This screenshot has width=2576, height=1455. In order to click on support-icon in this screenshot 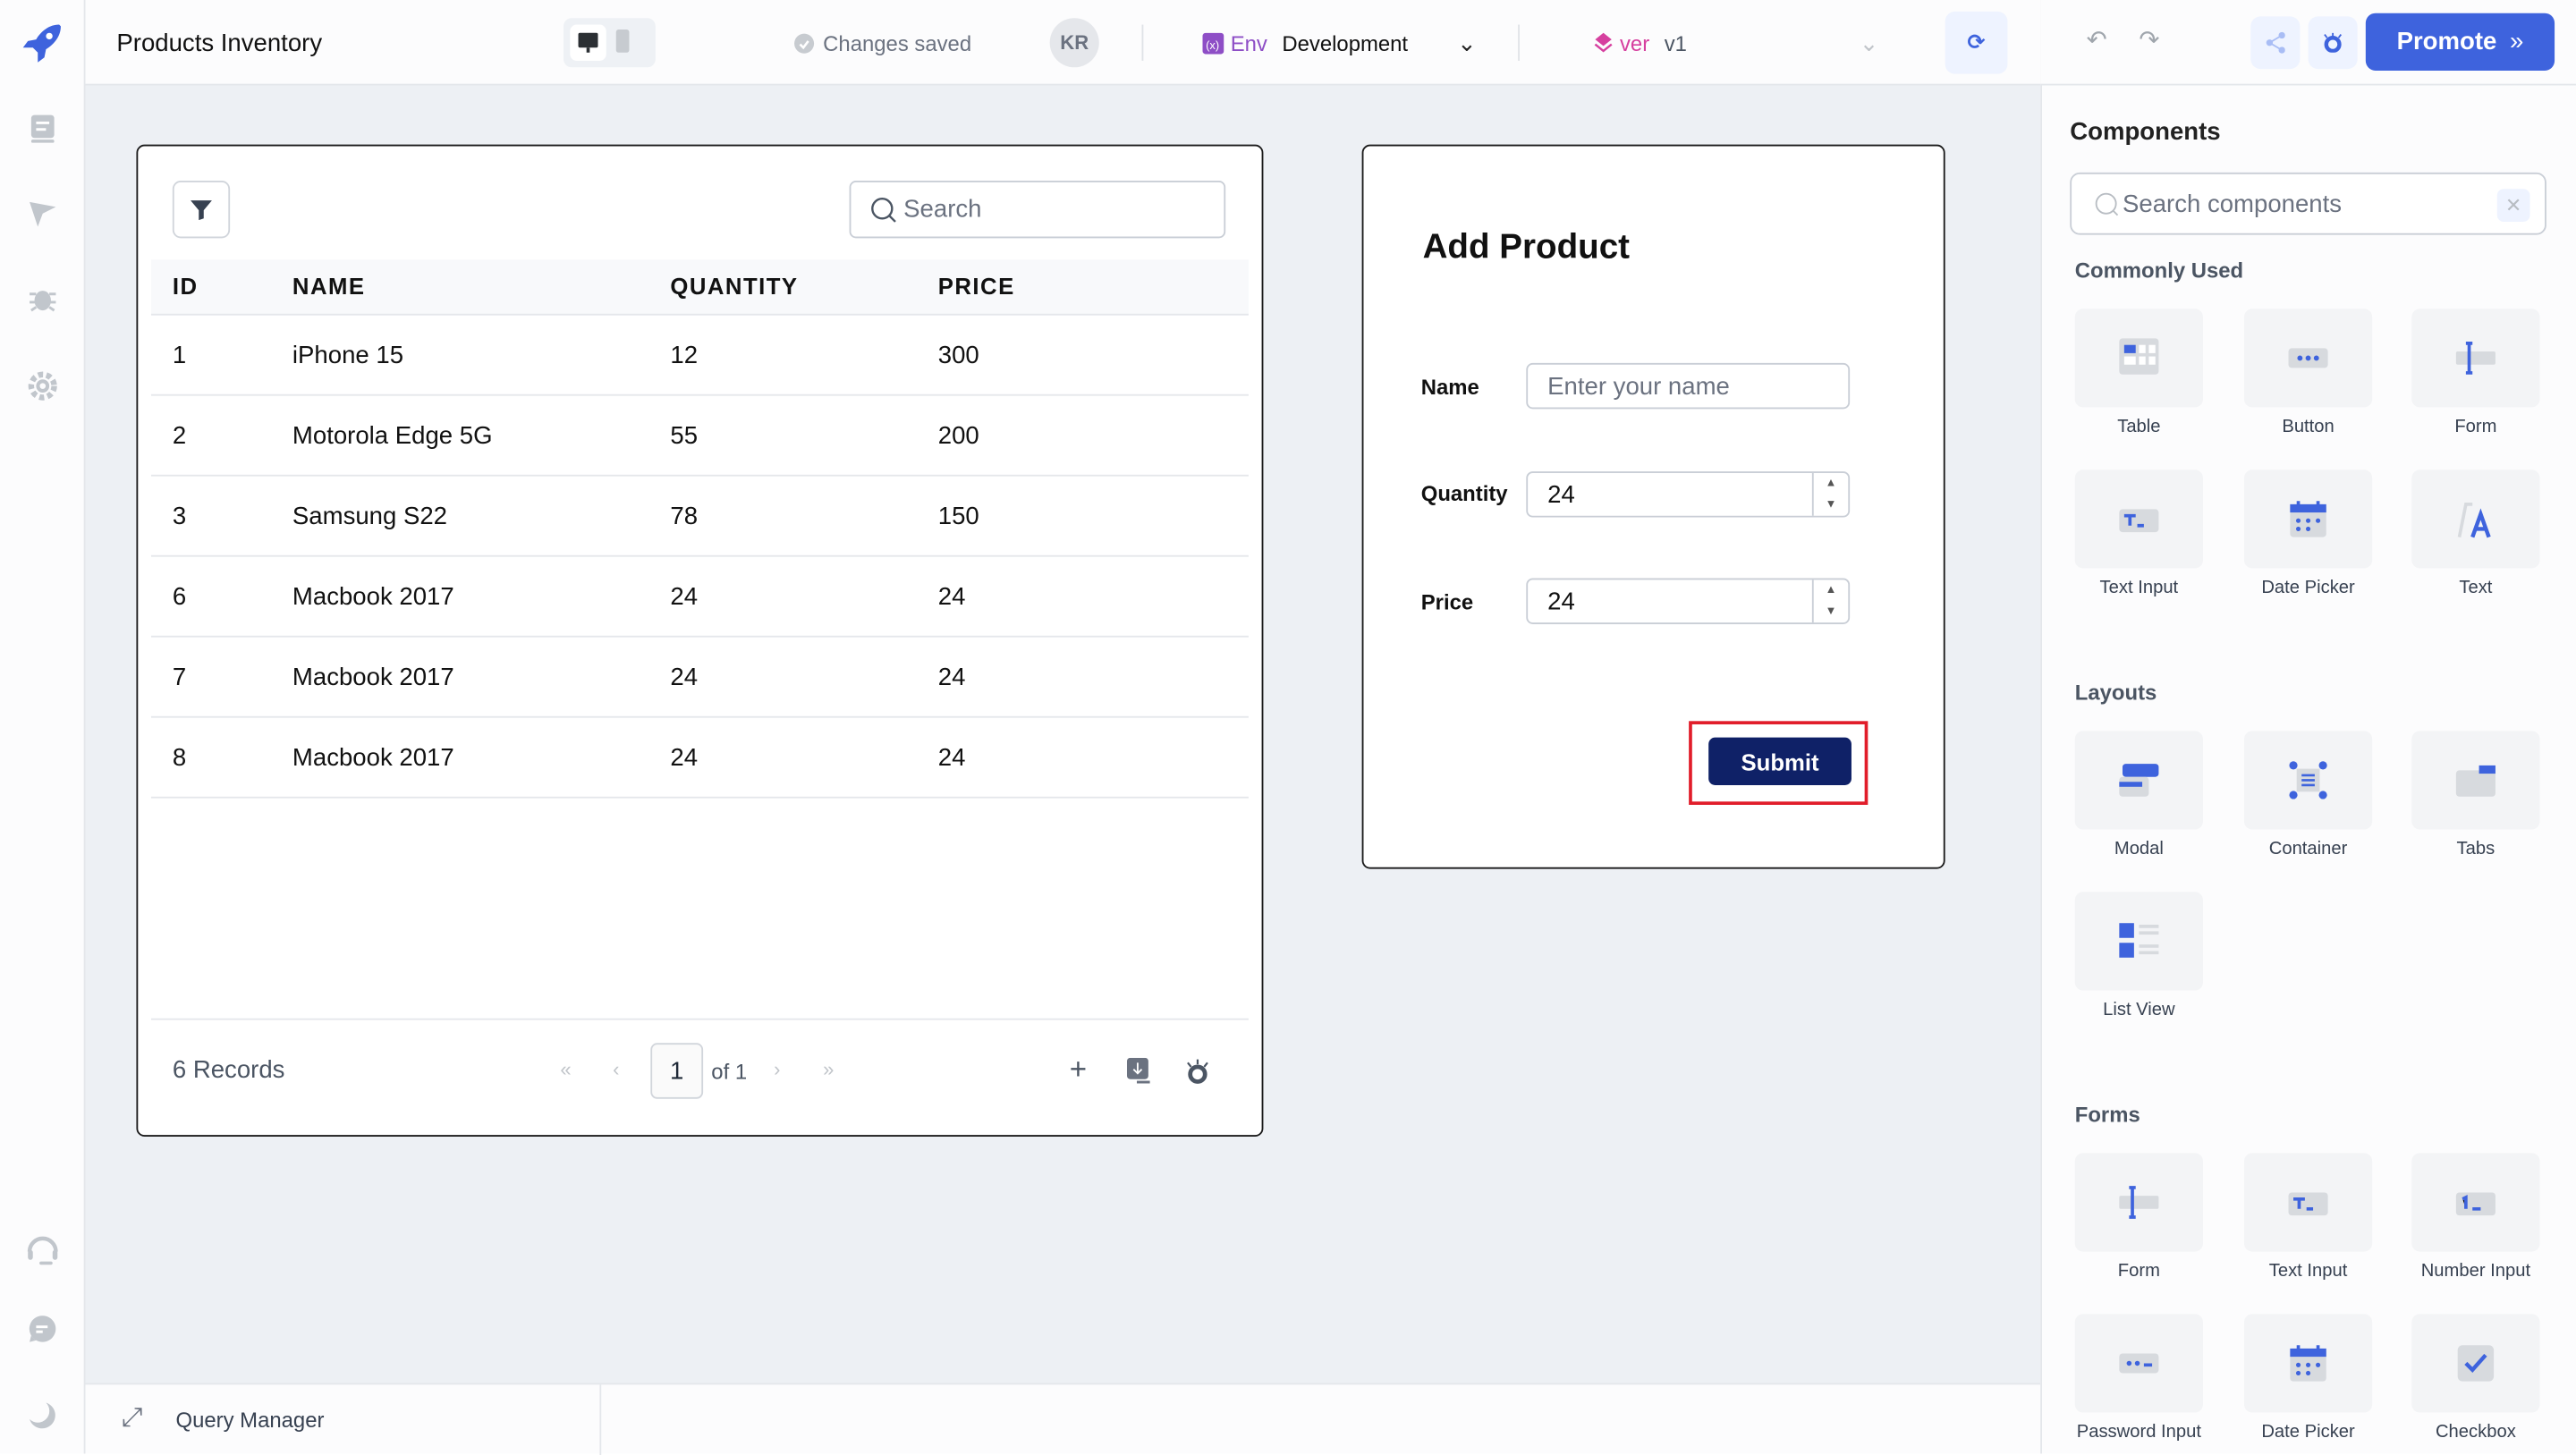, I will do `click(43, 1251)`.